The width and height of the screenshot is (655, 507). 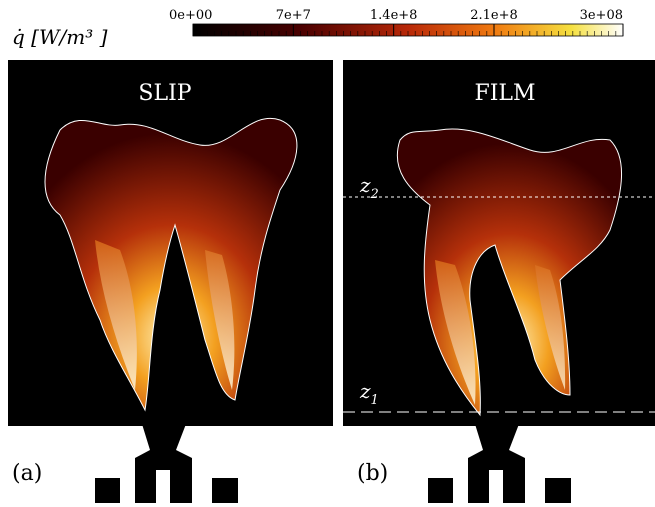 What do you see at coordinates (601, 15) in the screenshot?
I see `colorbar-tick-label: 3e+08` at bounding box center [601, 15].